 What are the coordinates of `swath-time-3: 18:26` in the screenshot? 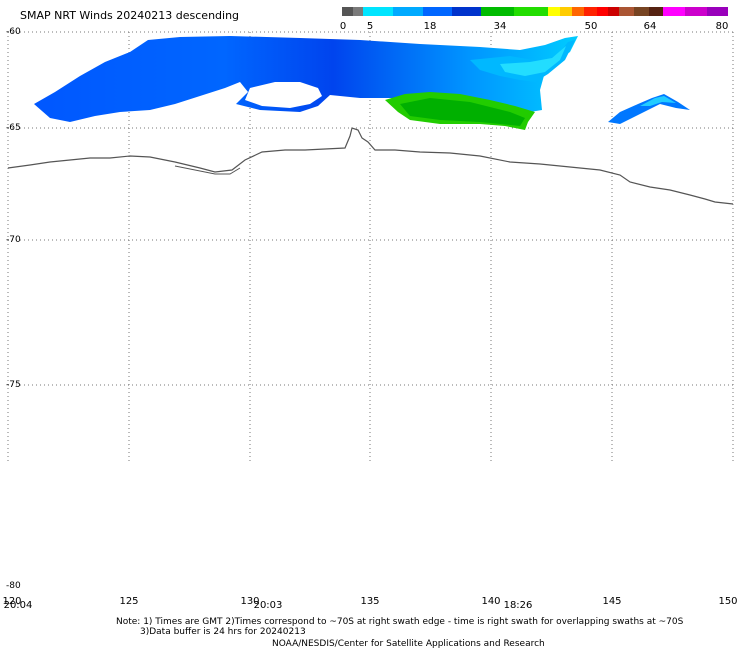 It's located at (518, 605).